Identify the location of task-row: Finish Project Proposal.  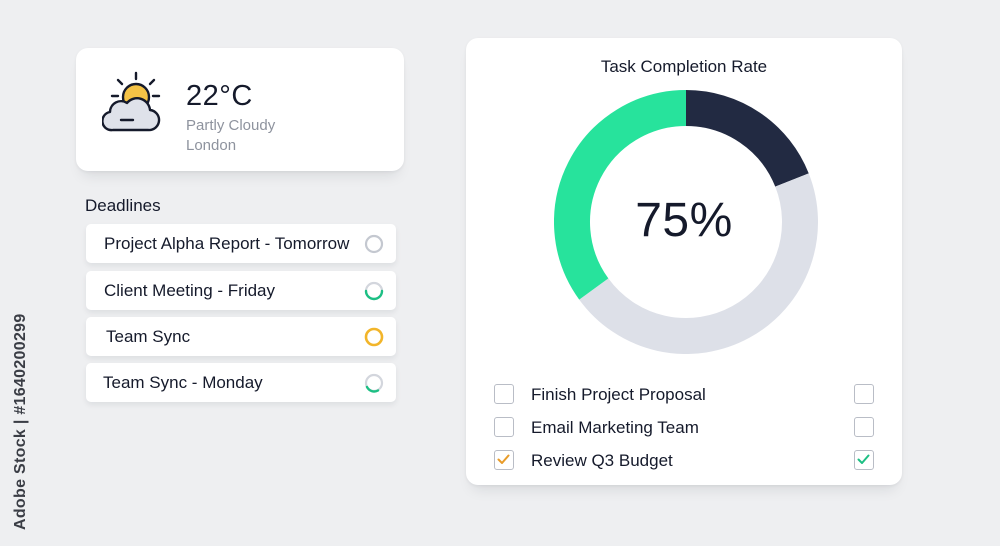
(686, 395).